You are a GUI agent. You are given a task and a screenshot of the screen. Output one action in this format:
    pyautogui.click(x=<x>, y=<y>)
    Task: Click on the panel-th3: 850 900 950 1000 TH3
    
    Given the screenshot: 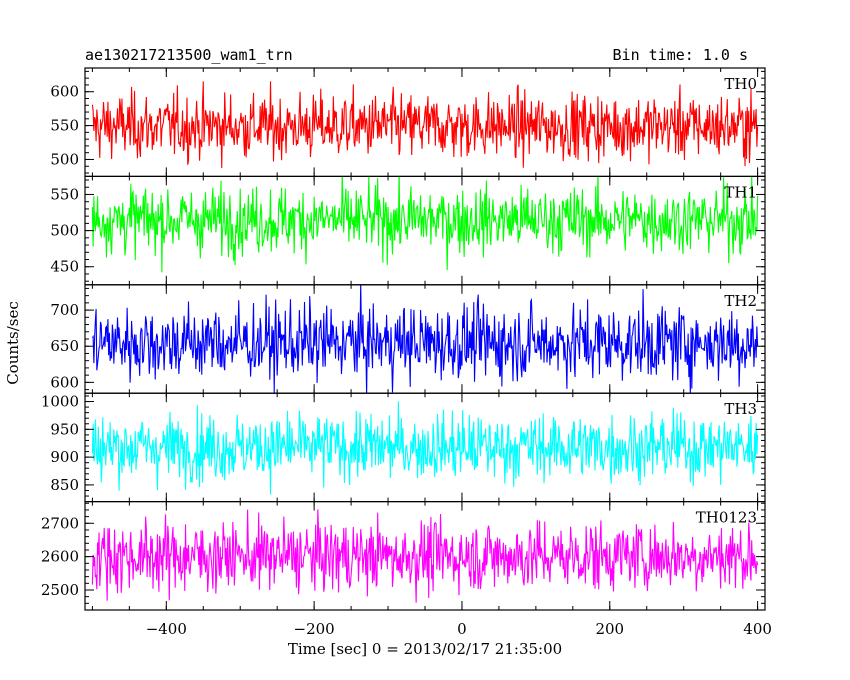 What is the action you would take?
    pyautogui.click(x=403, y=448)
    